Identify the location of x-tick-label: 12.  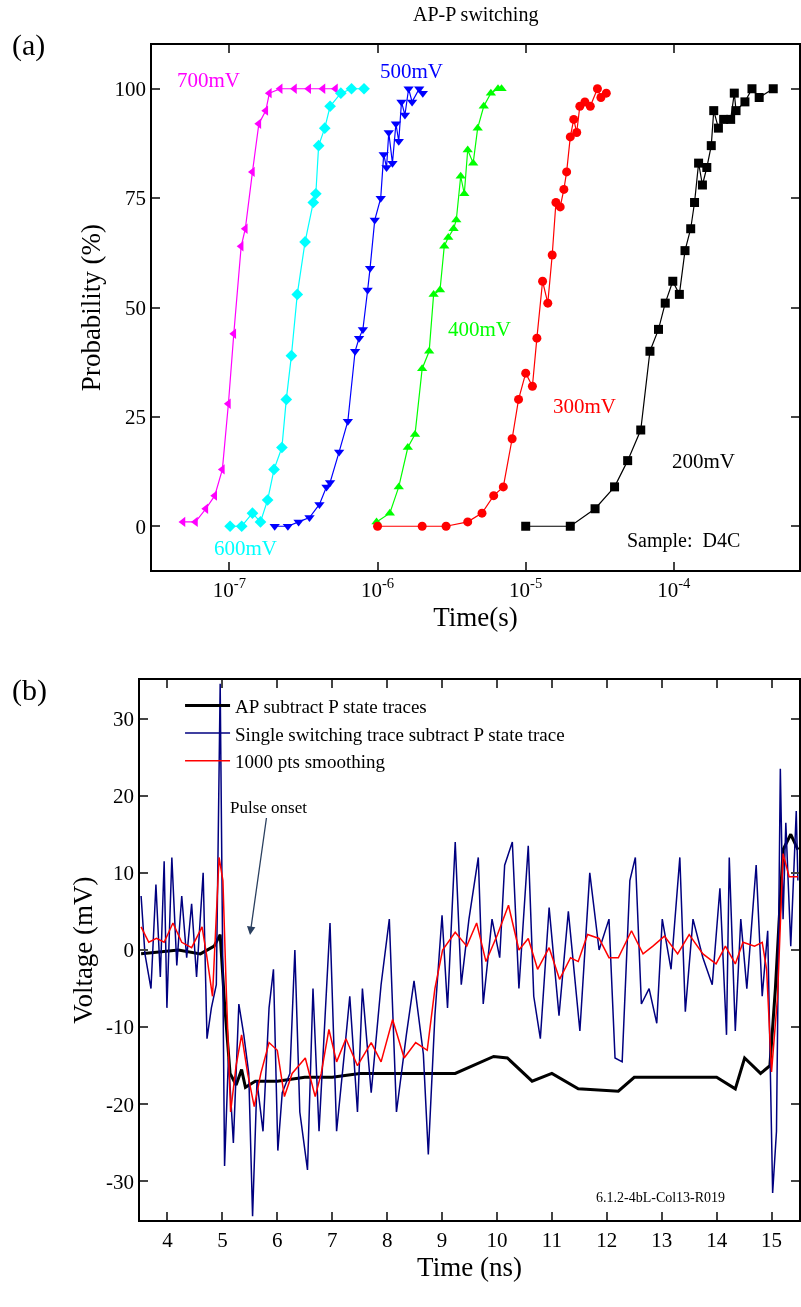
(607, 1239).